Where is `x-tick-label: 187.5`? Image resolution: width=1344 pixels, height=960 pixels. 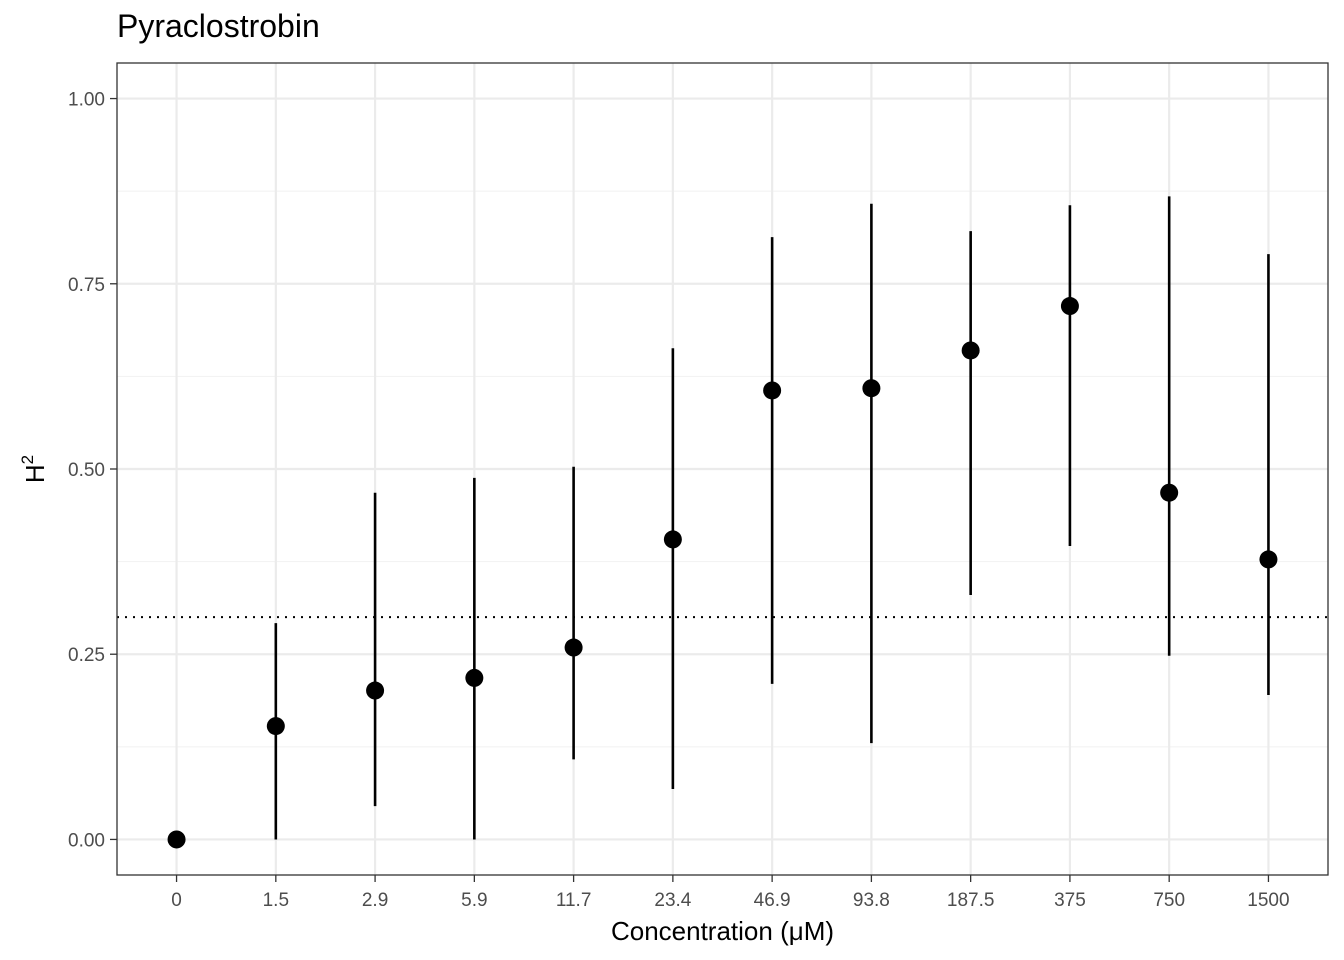
x-tick-label: 187.5 is located at coordinates (971, 900).